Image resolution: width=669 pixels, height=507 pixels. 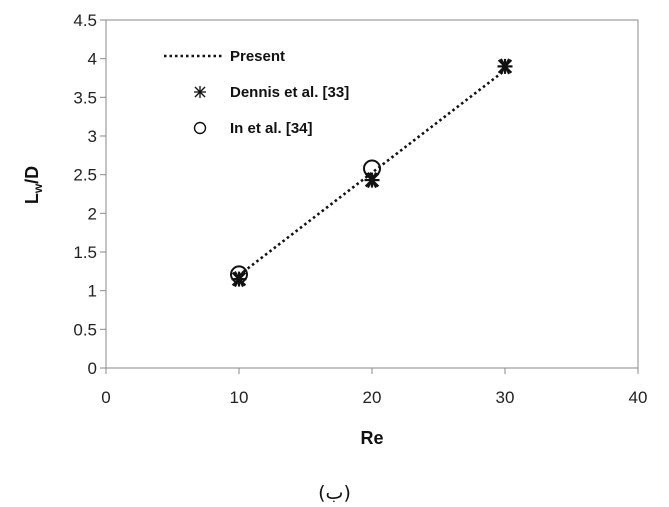 What do you see at coordinates (105, 397) in the screenshot?
I see `x-tick-label: 0` at bounding box center [105, 397].